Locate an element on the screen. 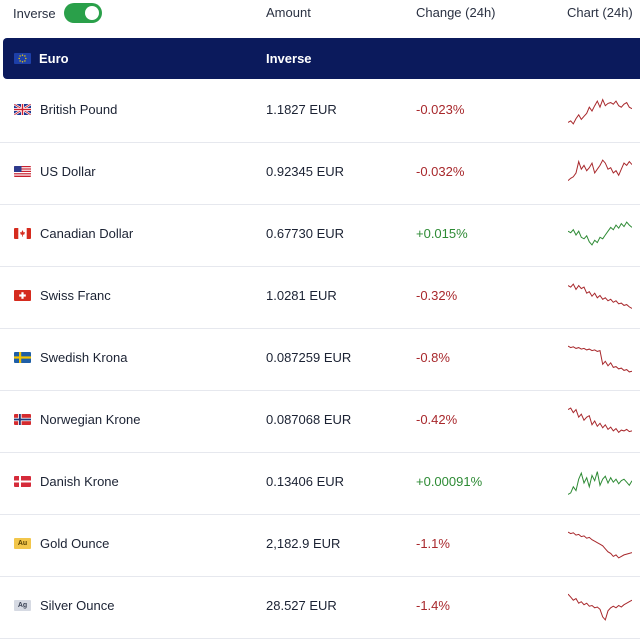  change-header: Change (24h) is located at coordinates (456, 12).